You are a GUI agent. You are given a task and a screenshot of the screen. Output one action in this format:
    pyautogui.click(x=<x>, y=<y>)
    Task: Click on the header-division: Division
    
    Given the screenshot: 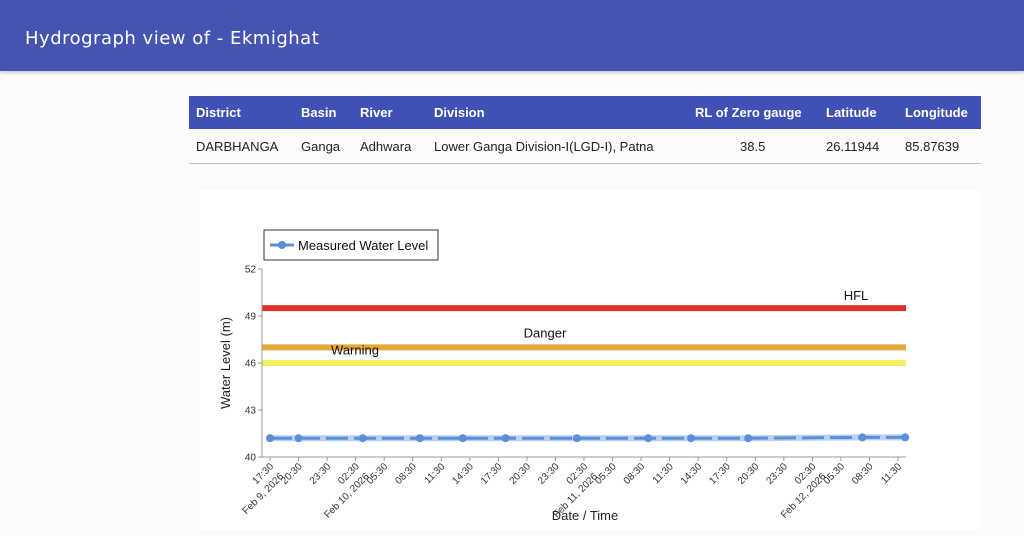 What is the action you would take?
    pyautogui.click(x=459, y=112)
    